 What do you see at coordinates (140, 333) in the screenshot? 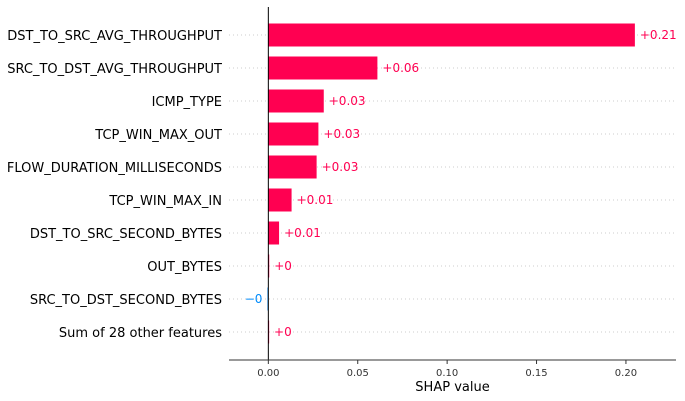
I see `category-label: Sum of 28 other features` at bounding box center [140, 333].